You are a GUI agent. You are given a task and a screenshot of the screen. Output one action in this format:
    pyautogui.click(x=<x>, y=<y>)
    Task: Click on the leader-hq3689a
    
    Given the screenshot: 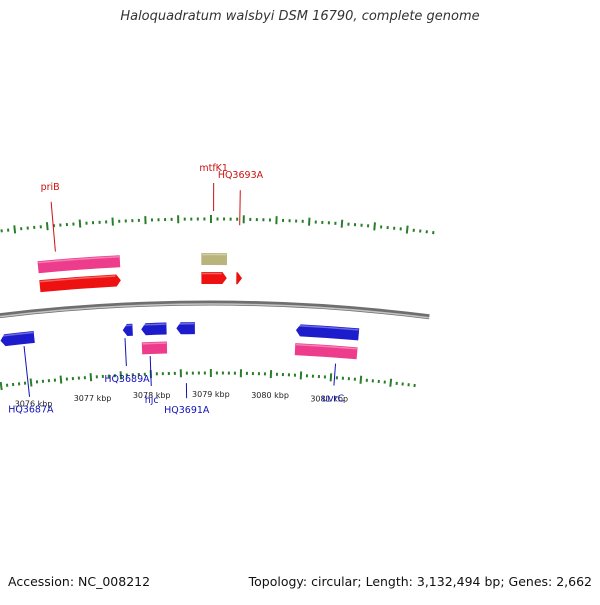 What is the action you would take?
    pyautogui.click(x=125, y=352)
    